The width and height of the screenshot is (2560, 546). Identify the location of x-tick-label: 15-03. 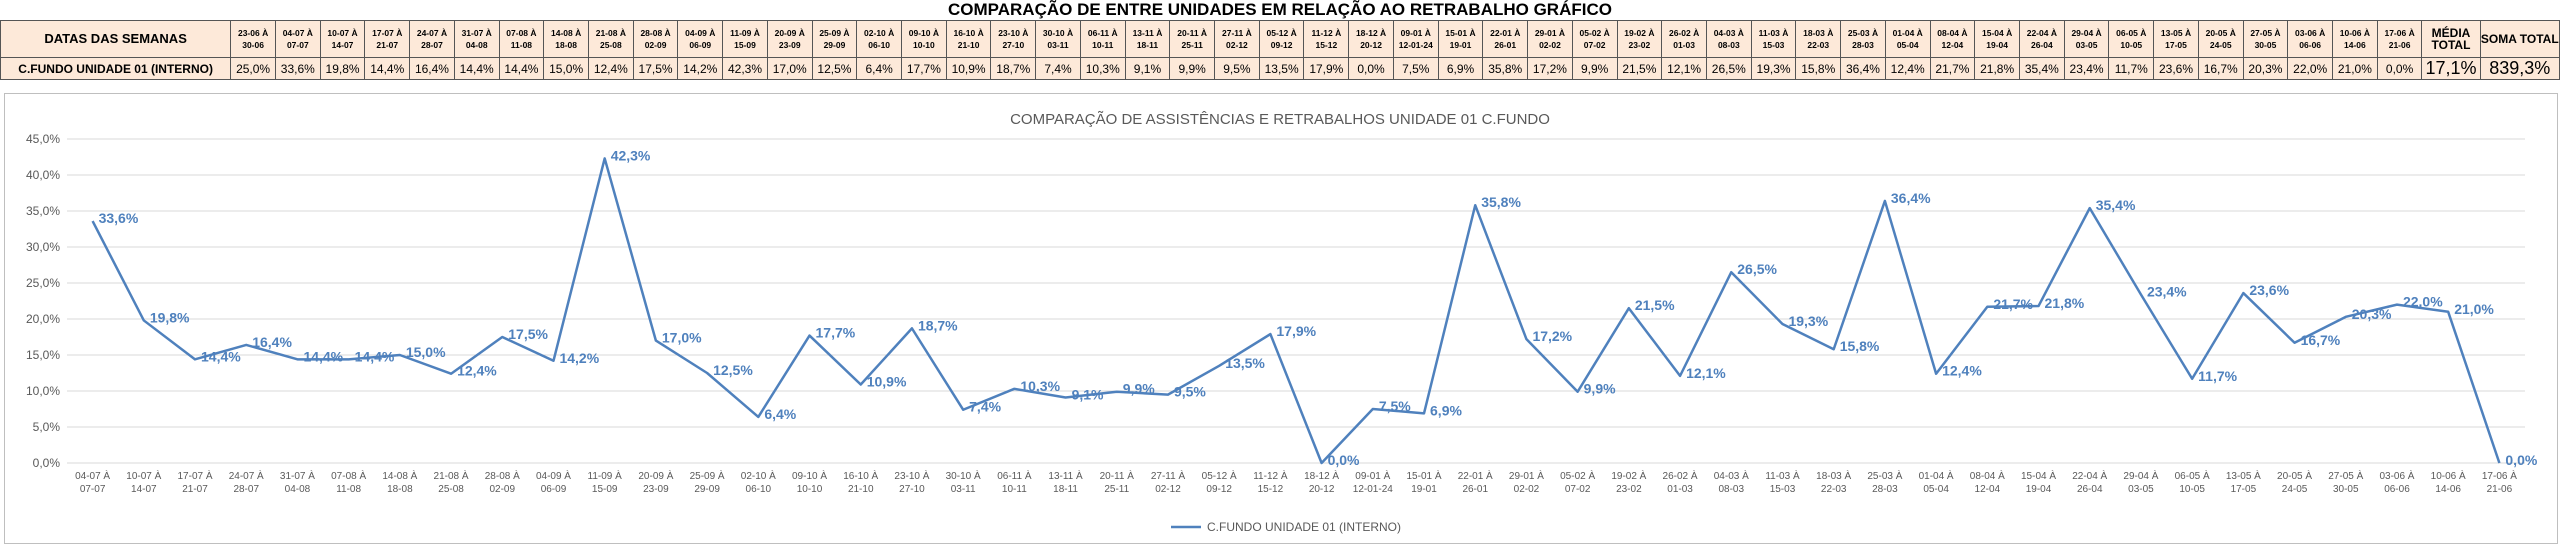
(1783, 489).